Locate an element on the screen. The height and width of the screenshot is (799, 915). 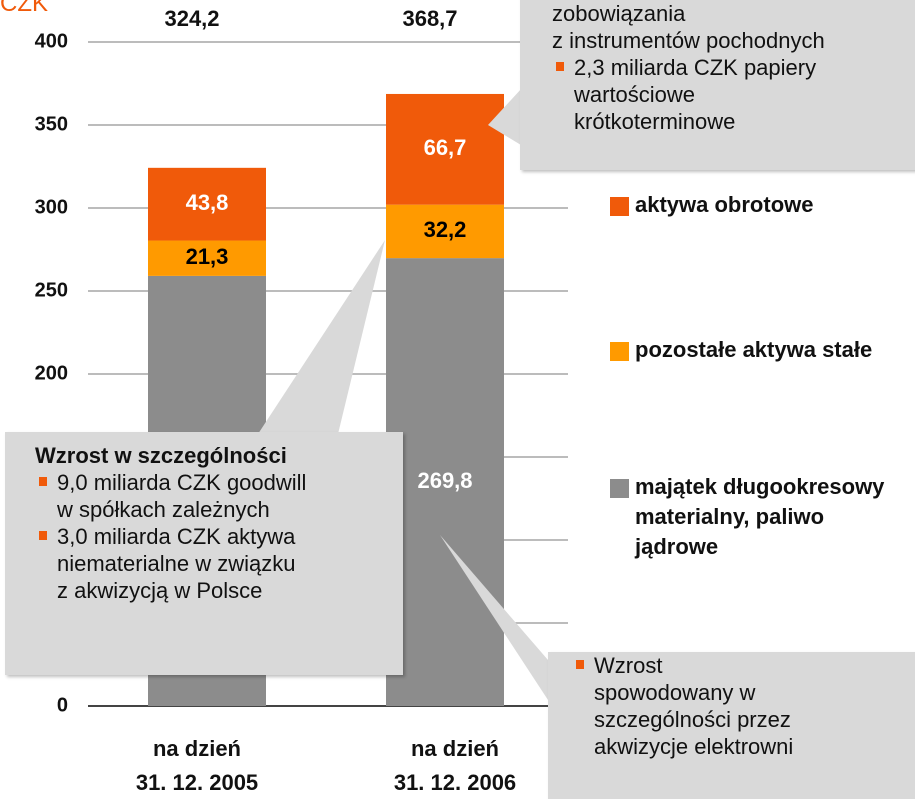
y-tick-label: 0 is located at coordinates (62, 705).